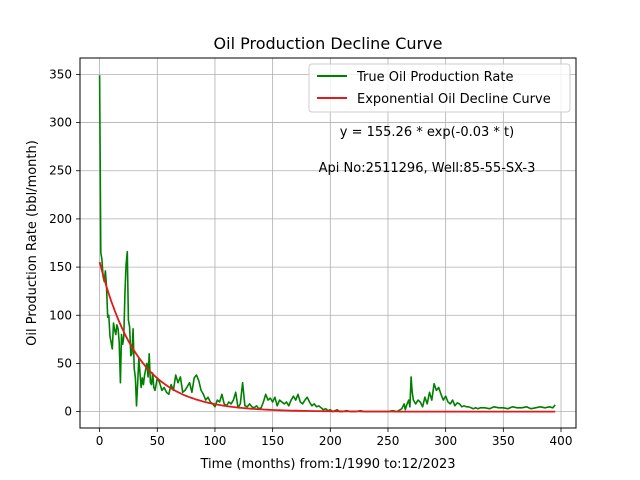 The height and width of the screenshot is (480, 640). Describe the element at coordinates (330, 441) in the screenshot. I see `x-tick-label: 200` at that location.